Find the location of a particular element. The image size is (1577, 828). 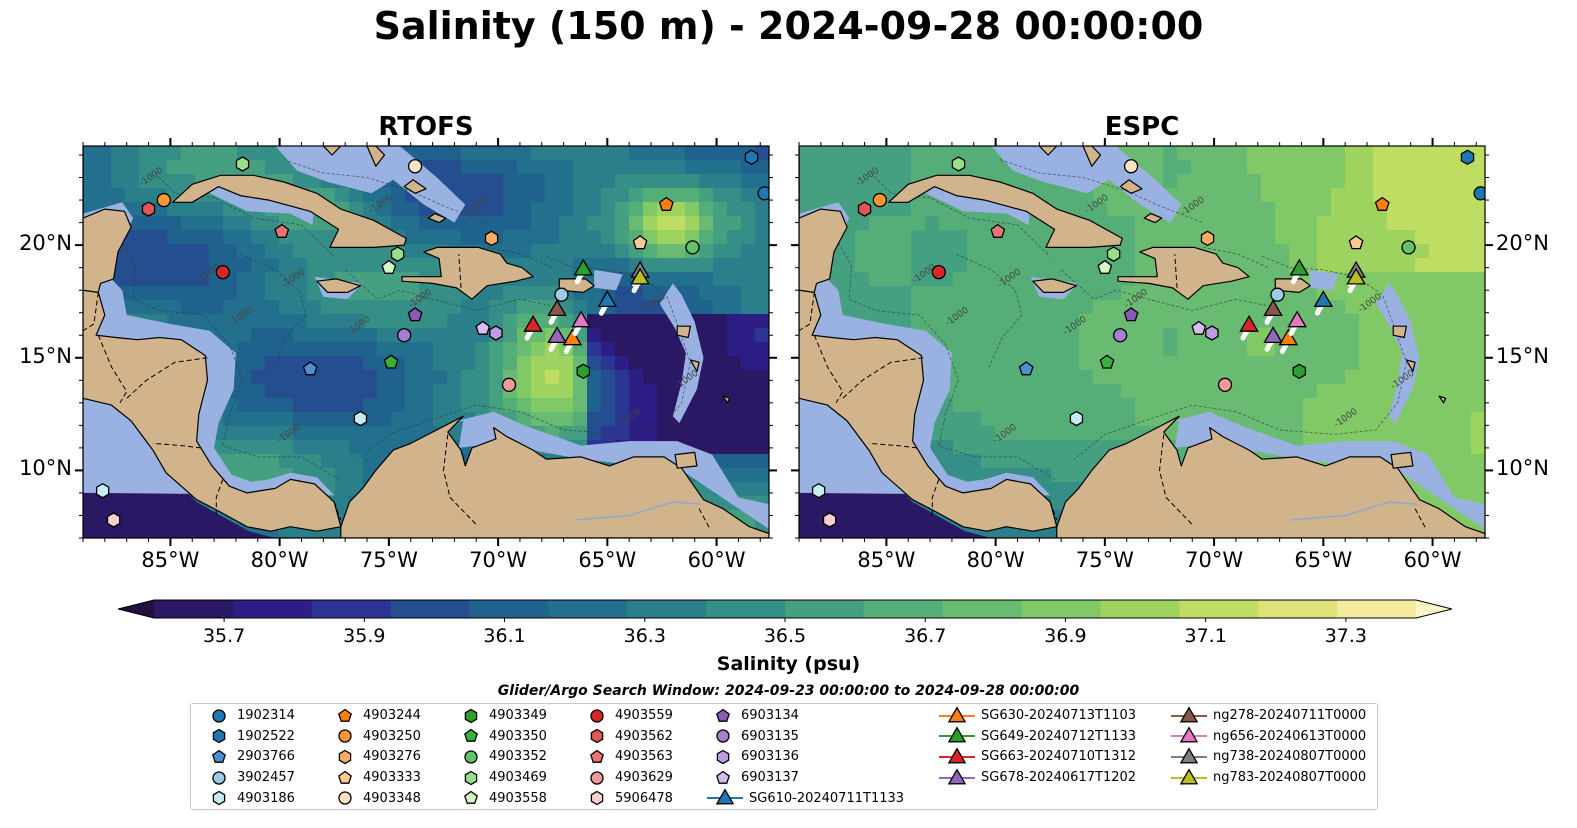

legend-item: 4903250 is located at coordinates (374, 736).